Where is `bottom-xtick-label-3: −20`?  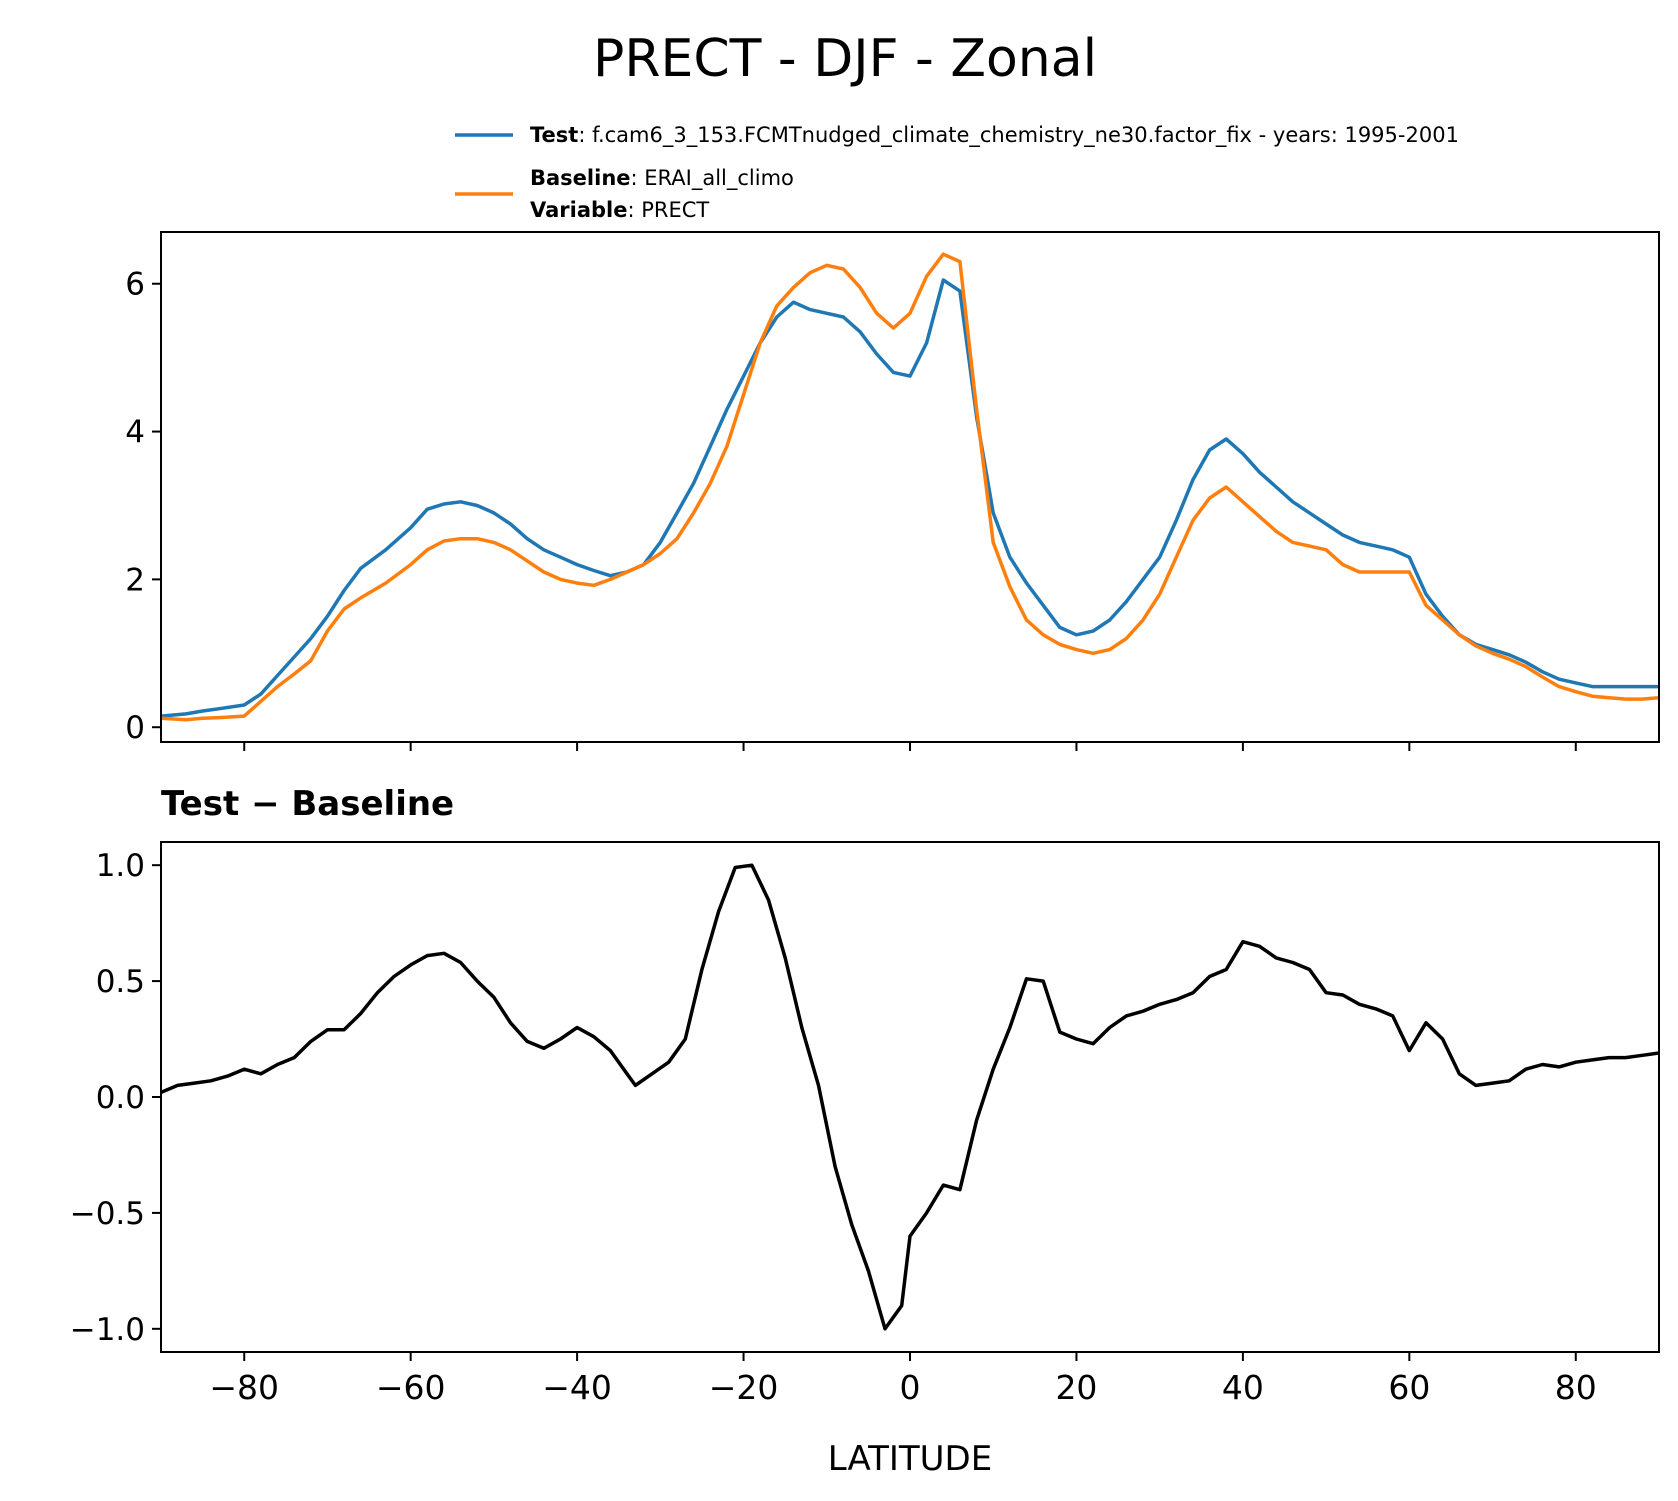 bottom-xtick-label-3: −20 is located at coordinates (744, 1387).